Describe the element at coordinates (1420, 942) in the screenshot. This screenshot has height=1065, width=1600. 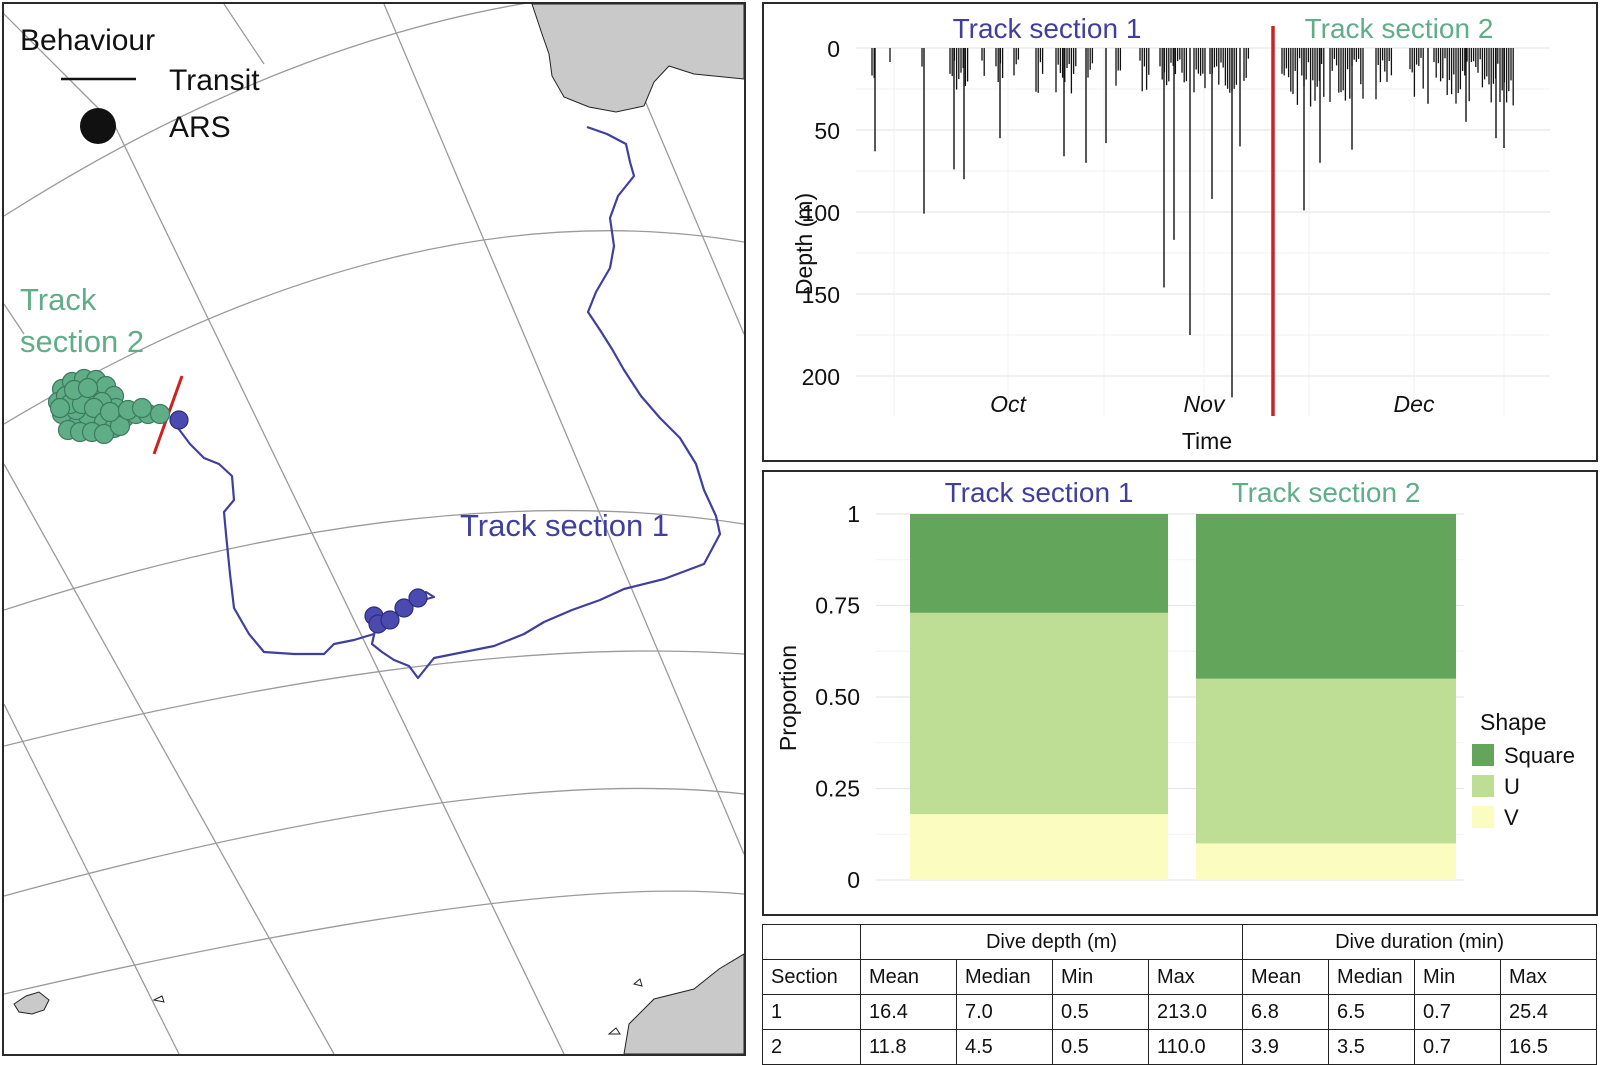
I see `table-group-header: Dive duration (min)` at that location.